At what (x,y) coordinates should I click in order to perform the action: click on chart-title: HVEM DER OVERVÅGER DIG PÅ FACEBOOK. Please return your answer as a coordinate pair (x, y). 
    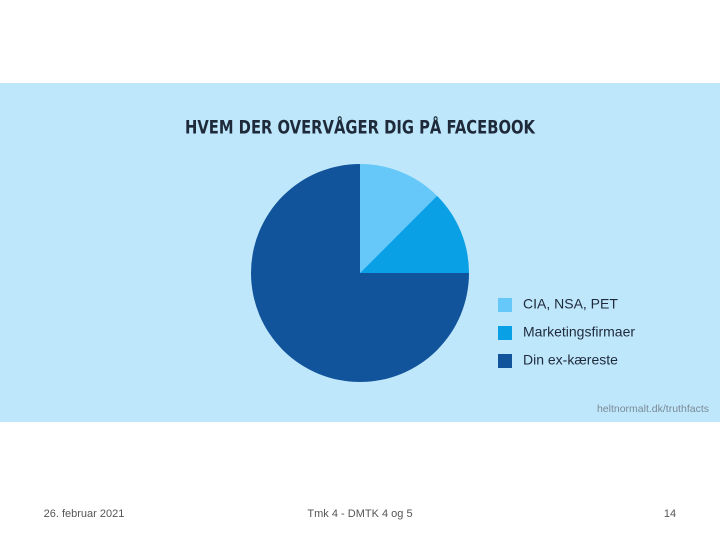
    Looking at the image, I should click on (360, 127).